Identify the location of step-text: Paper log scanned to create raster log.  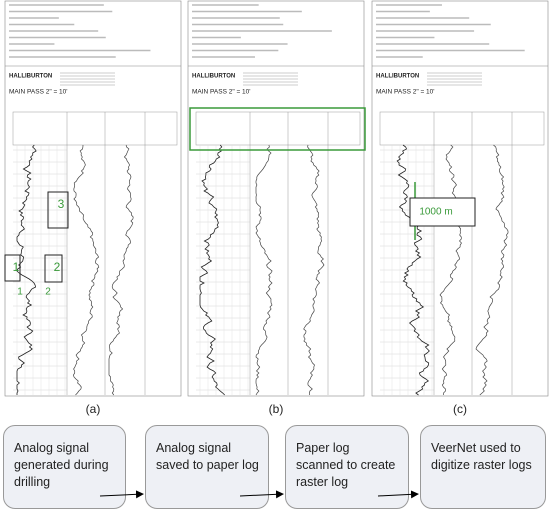
(346, 465).